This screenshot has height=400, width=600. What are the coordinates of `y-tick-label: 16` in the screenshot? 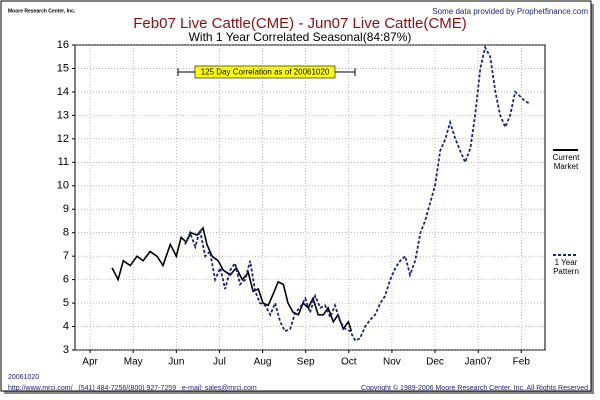 It's located at (63, 45).